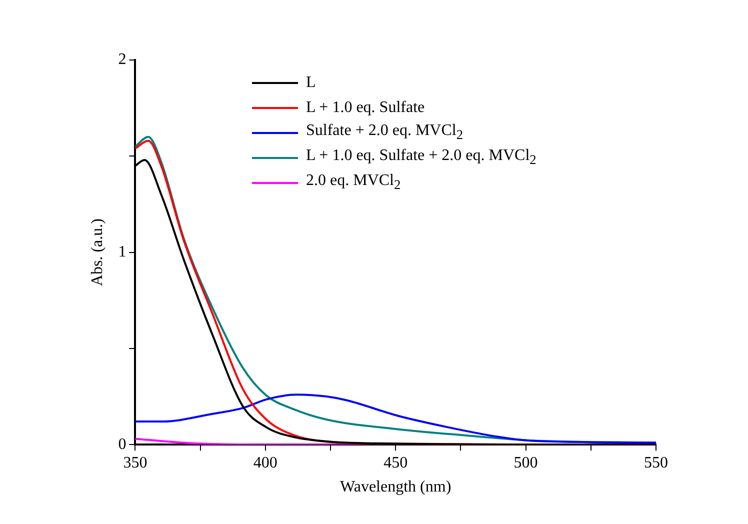 This screenshot has height=524, width=748. I want to click on x-tick-label: 350, so click(135, 463).